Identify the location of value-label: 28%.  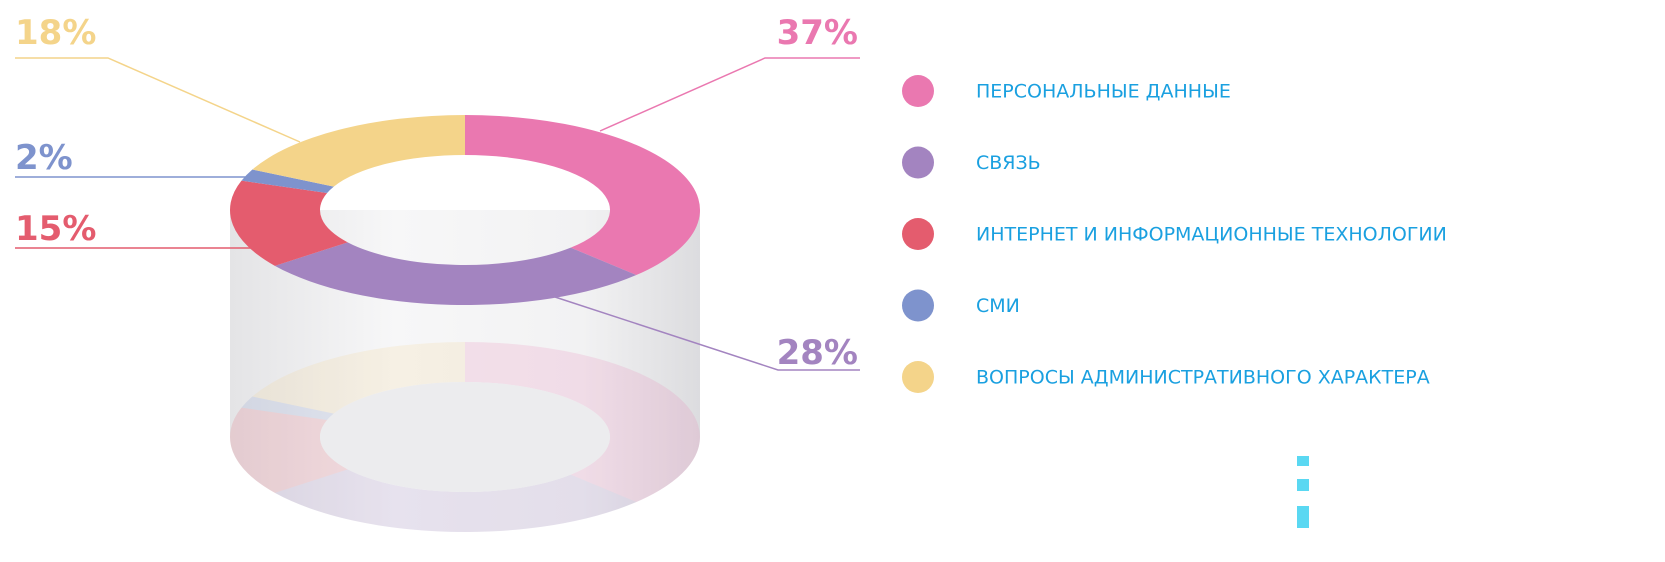
(817, 353).